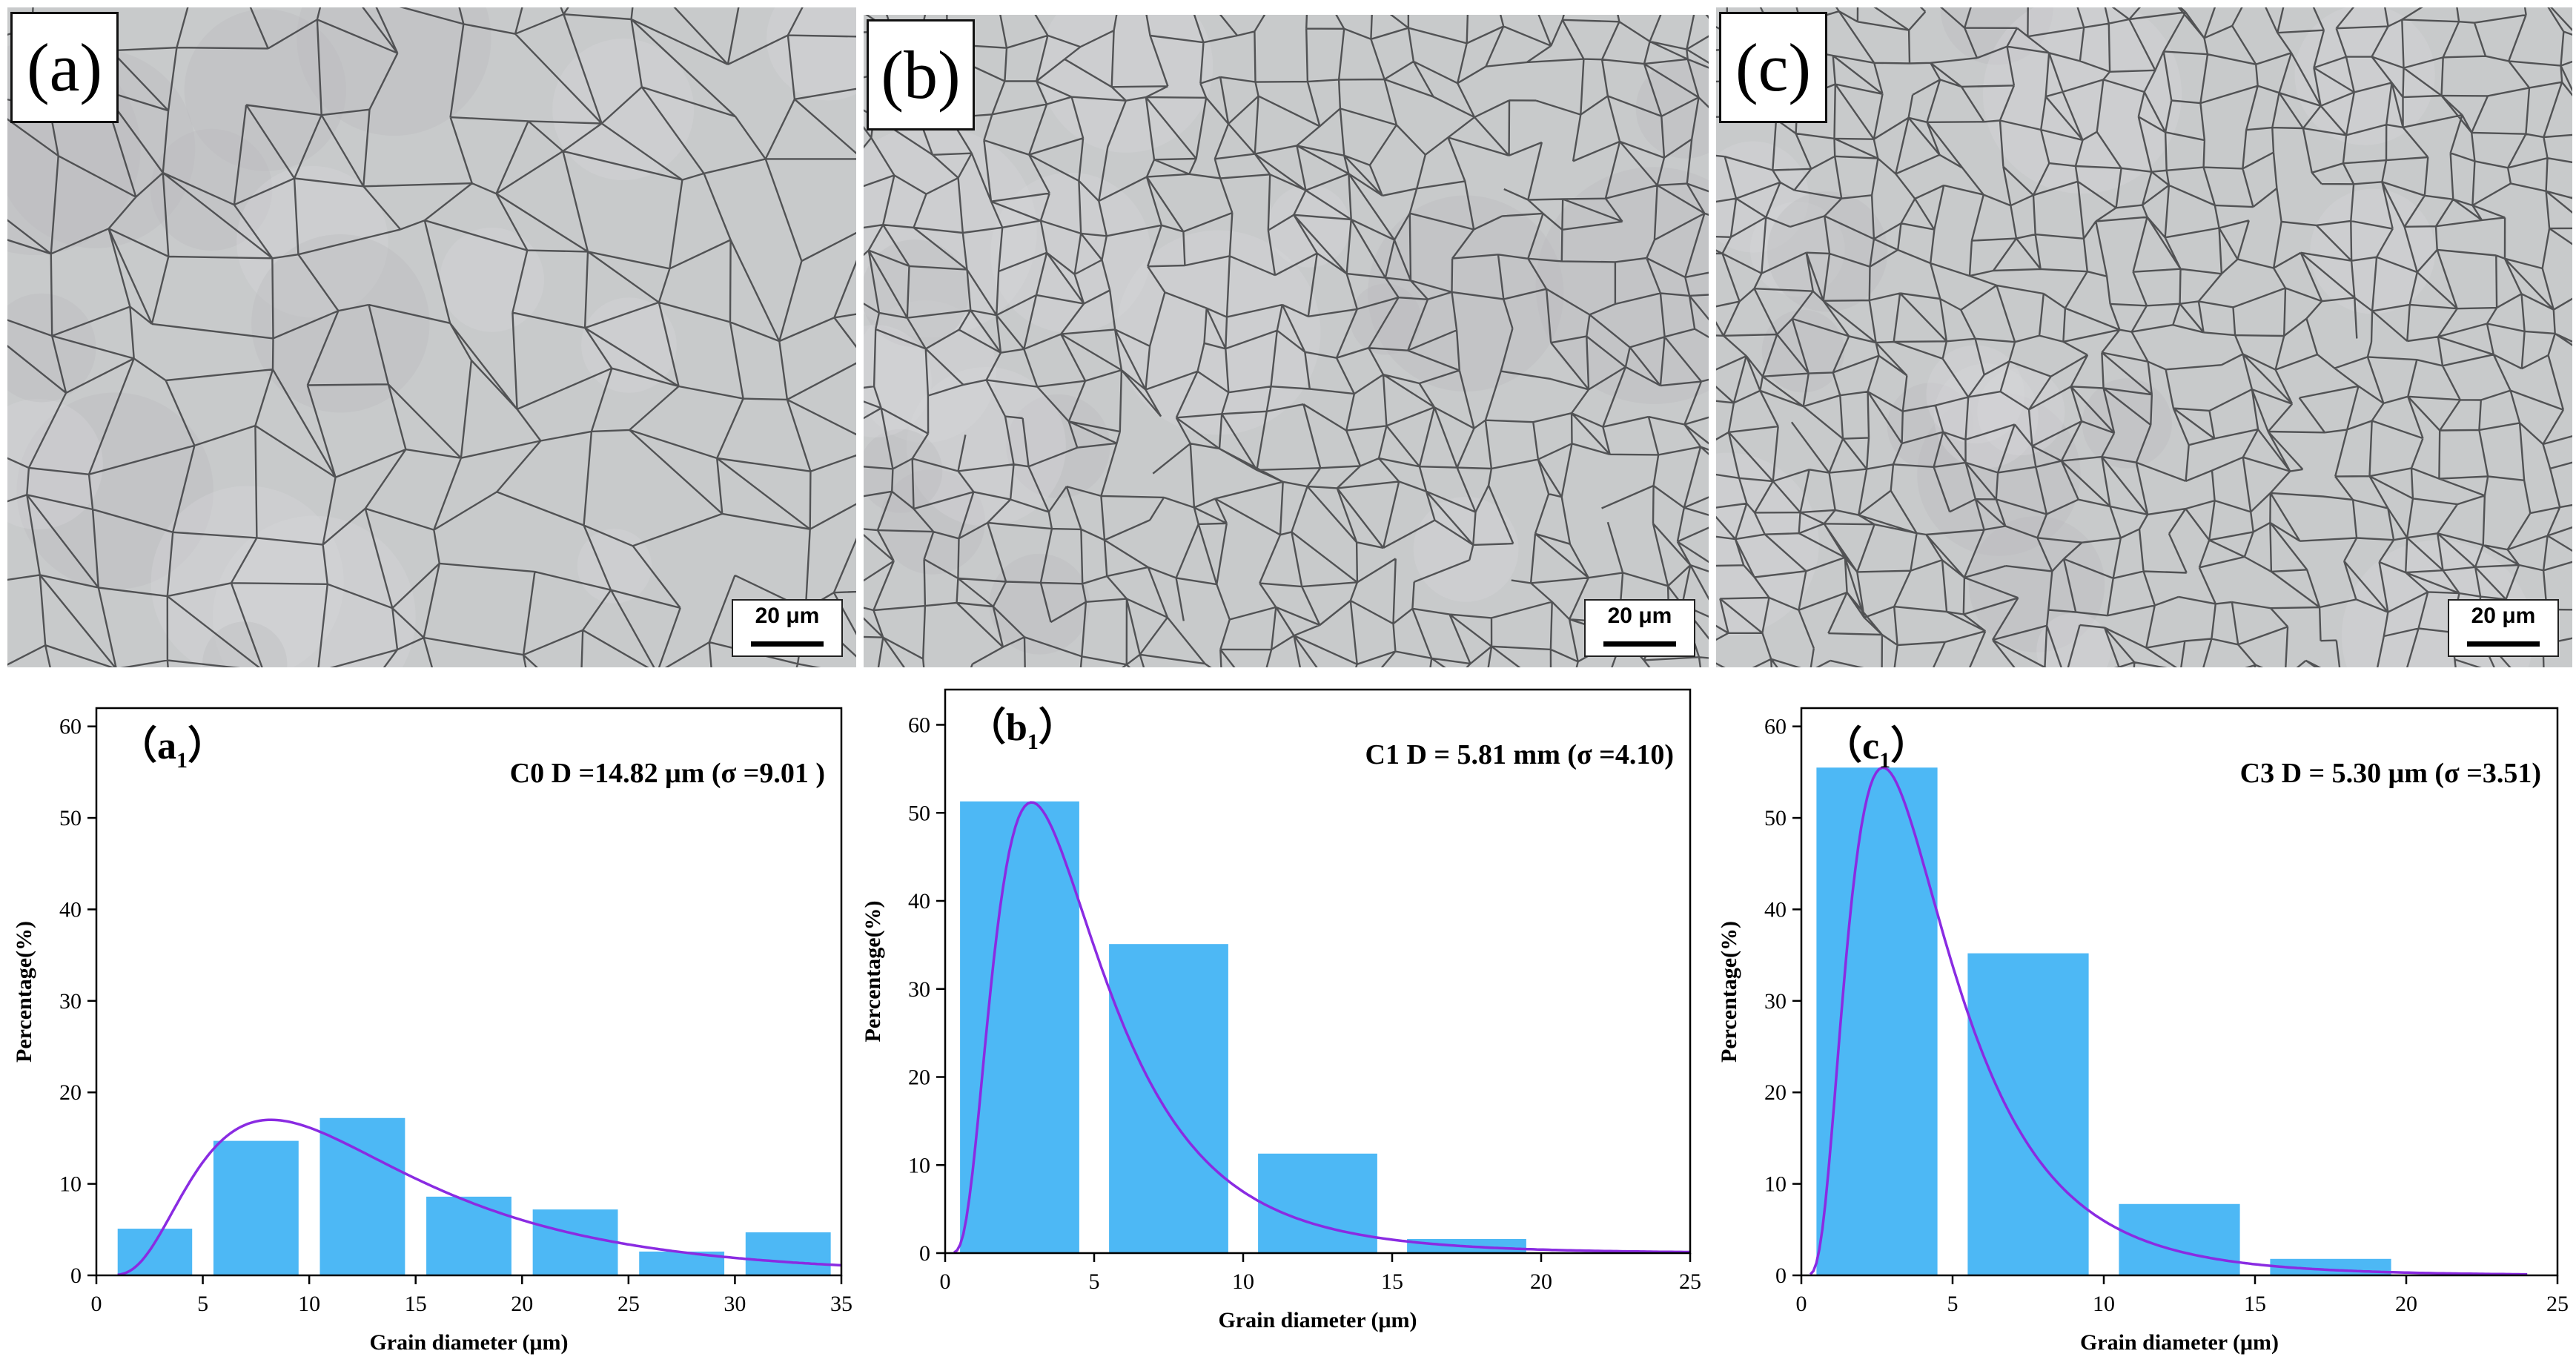 The height and width of the screenshot is (1371, 2576). What do you see at coordinates (1876, 748) in the screenshot?
I see `chart-panel-label: （c1）` at bounding box center [1876, 748].